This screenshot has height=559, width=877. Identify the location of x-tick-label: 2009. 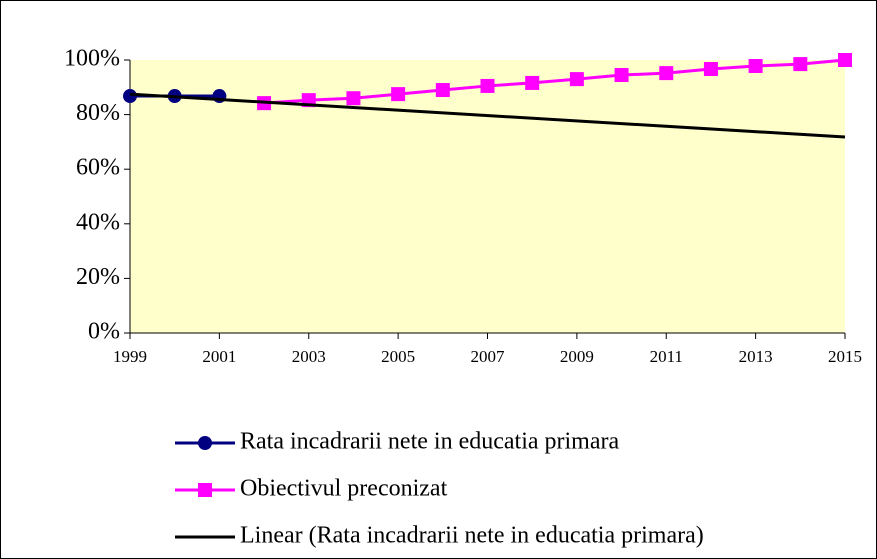
(577, 356).